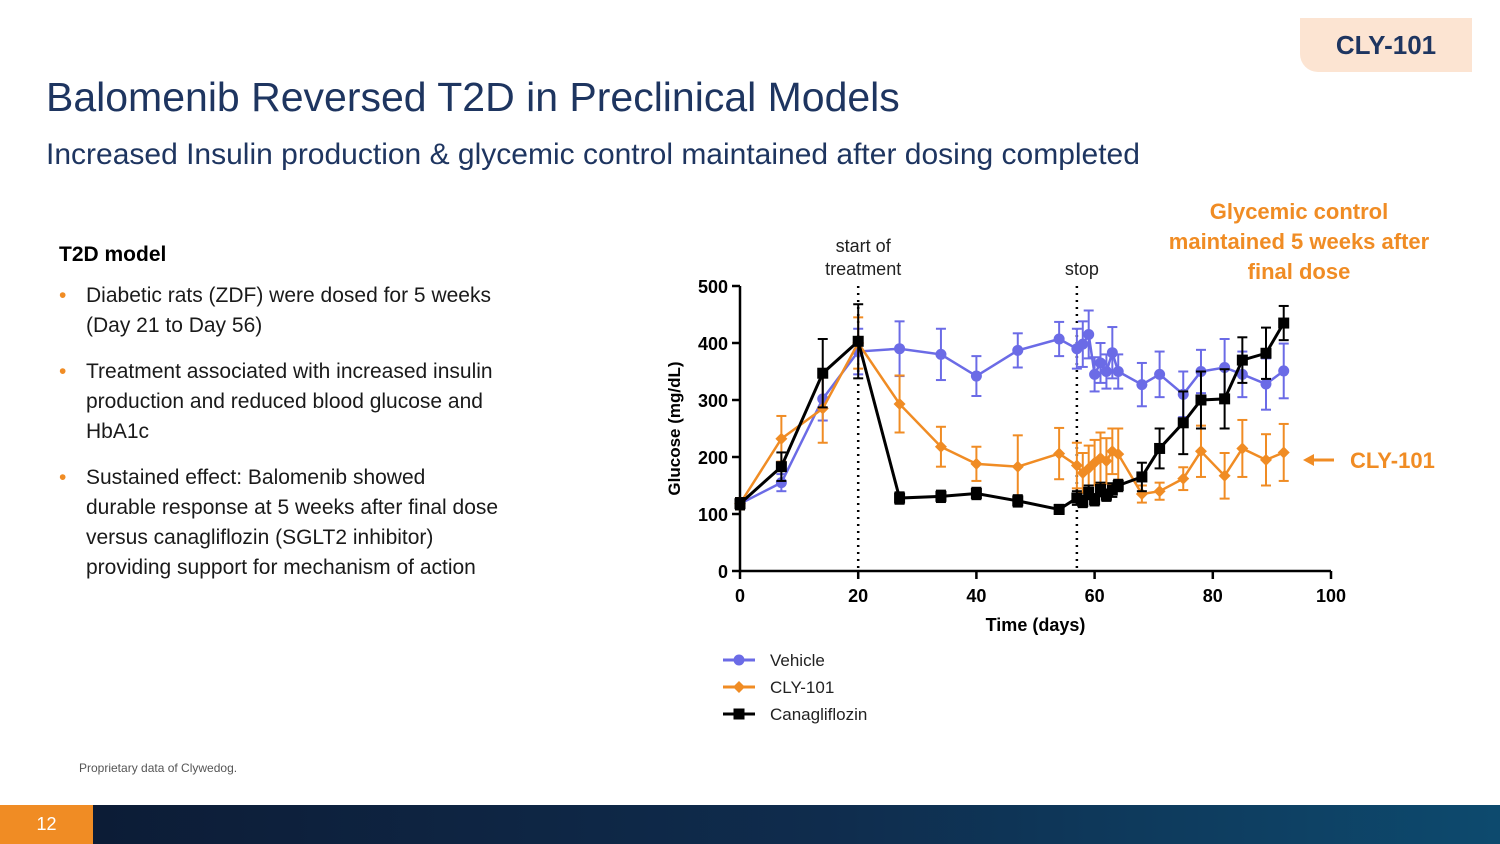  What do you see at coordinates (976, 596) in the screenshot?
I see `x-tick-label: 40` at bounding box center [976, 596].